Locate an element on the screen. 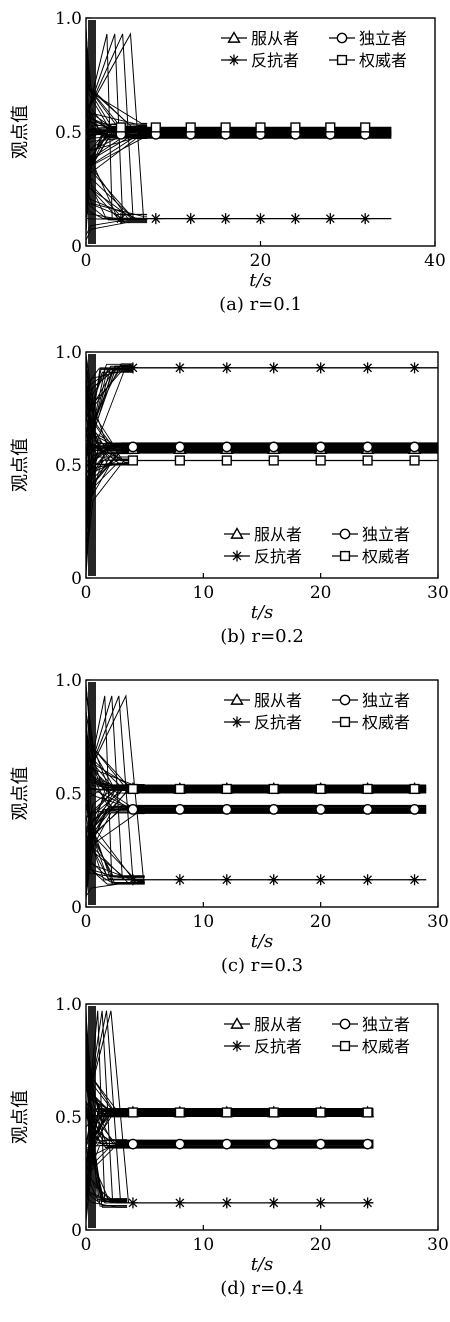 The width and height of the screenshot is (450, 1322). plot-area is located at coordinates (229, 1117).